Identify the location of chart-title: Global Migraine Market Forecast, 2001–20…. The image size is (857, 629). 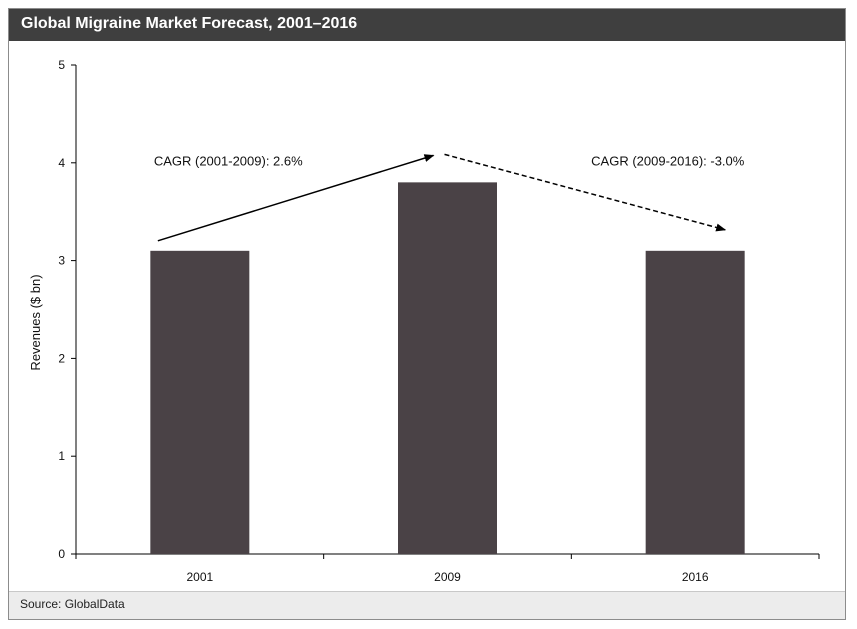
(189, 23).